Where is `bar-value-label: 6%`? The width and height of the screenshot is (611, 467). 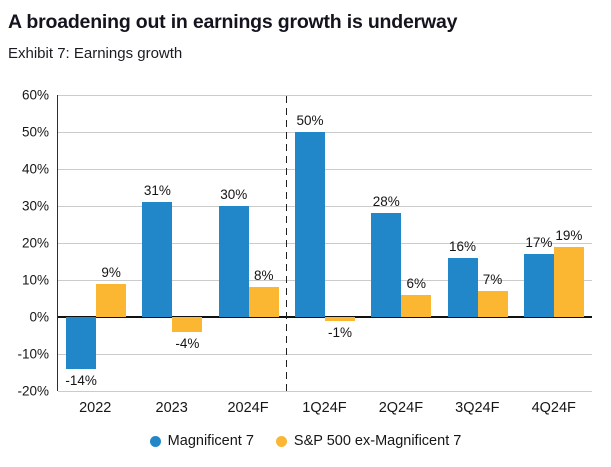 bar-value-label: 6% is located at coordinates (416, 283).